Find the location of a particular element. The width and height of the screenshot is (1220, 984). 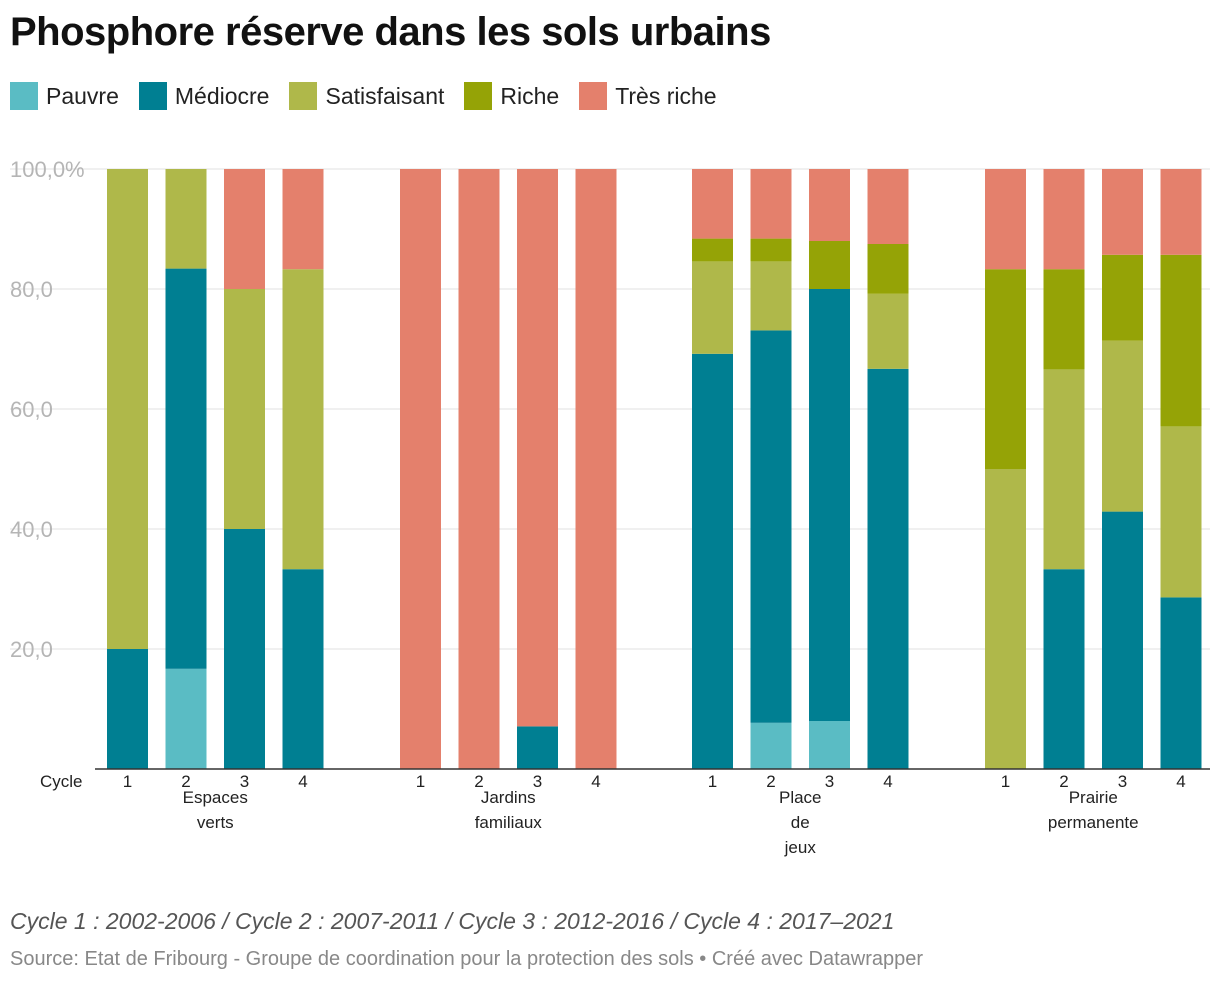

legend-item-mediocre: Médiocre is located at coordinates (204, 96).